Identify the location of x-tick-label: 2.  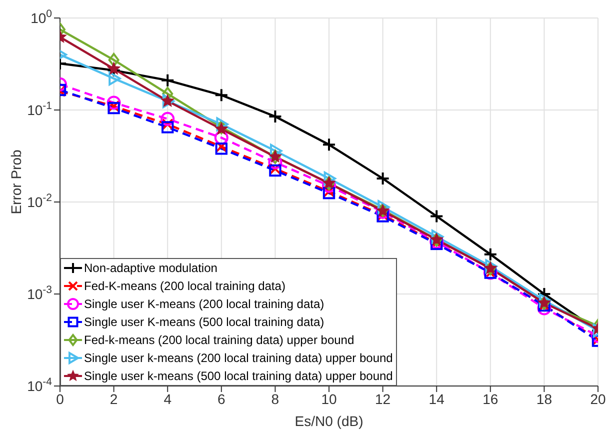
(114, 398).